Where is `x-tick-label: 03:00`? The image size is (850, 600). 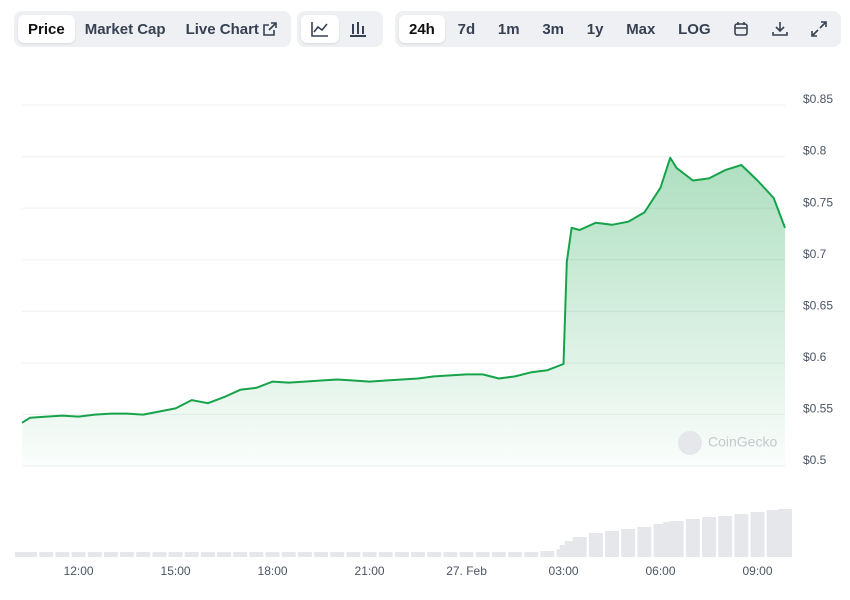 x-tick-label: 03:00 is located at coordinates (564, 571).